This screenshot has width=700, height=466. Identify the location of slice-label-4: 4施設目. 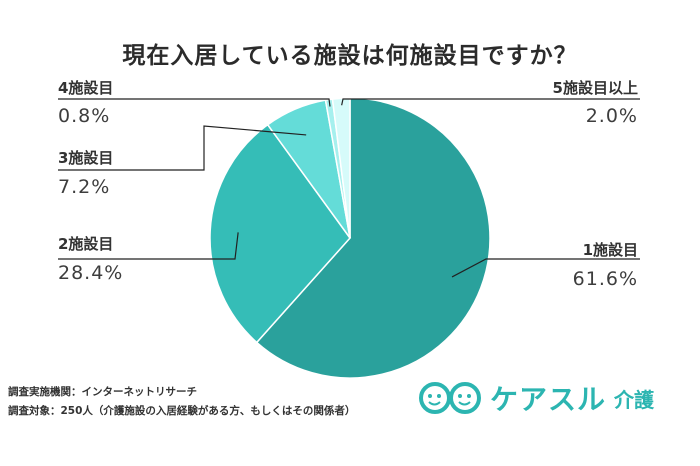
(85, 88).